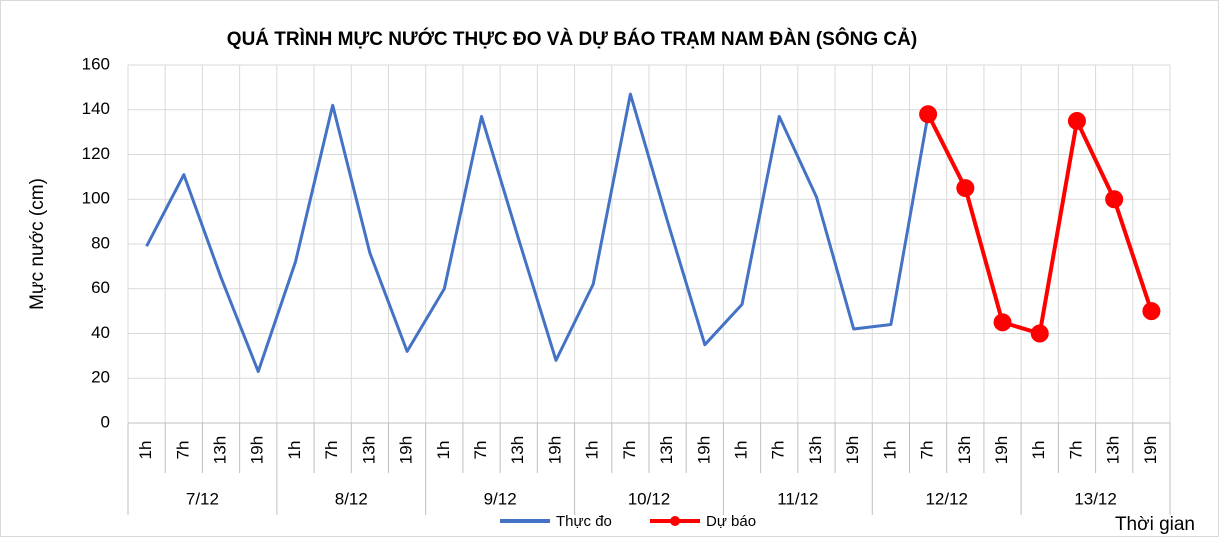  Describe the element at coordinates (100, 242) in the screenshot. I see `y-tick-label: 80` at that location.